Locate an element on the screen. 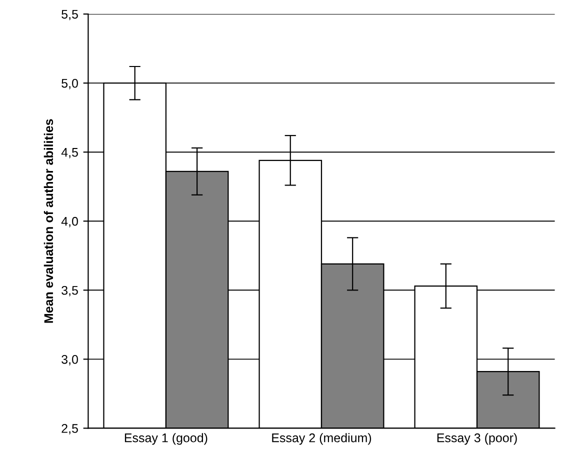 The width and height of the screenshot is (569, 468). x-tick-label: Essay 2 (medium) is located at coordinates (322, 439).